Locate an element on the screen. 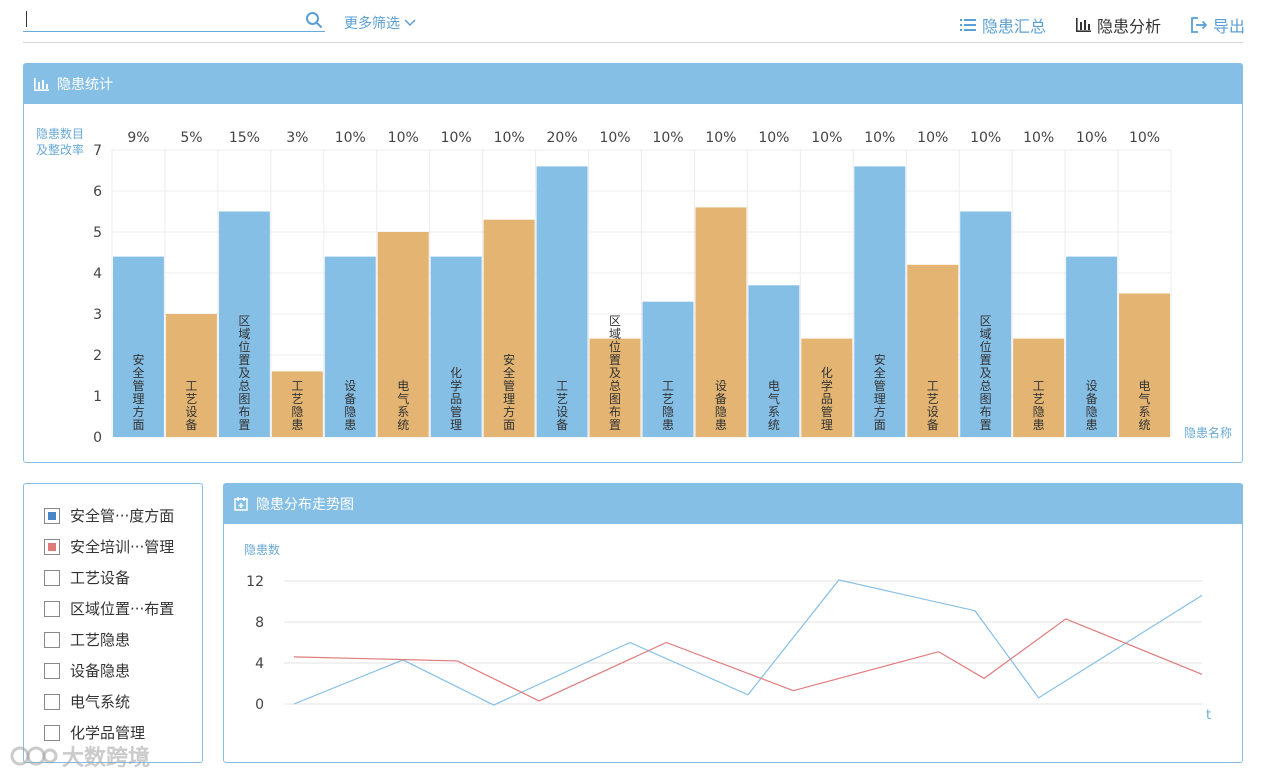 This screenshot has height=780, width=1263. legend-label: 设备隐患 is located at coordinates (100, 671).